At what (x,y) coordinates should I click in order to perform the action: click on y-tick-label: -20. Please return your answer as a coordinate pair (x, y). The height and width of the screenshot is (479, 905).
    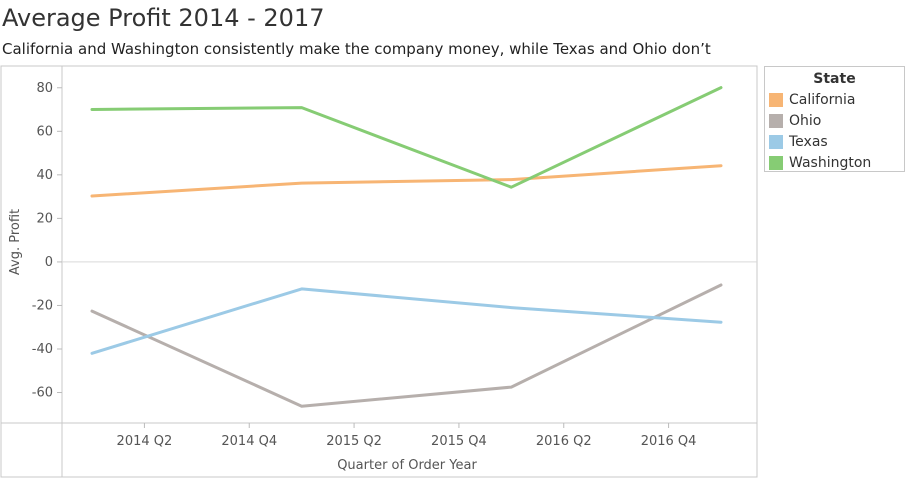
    Looking at the image, I should click on (42, 305).